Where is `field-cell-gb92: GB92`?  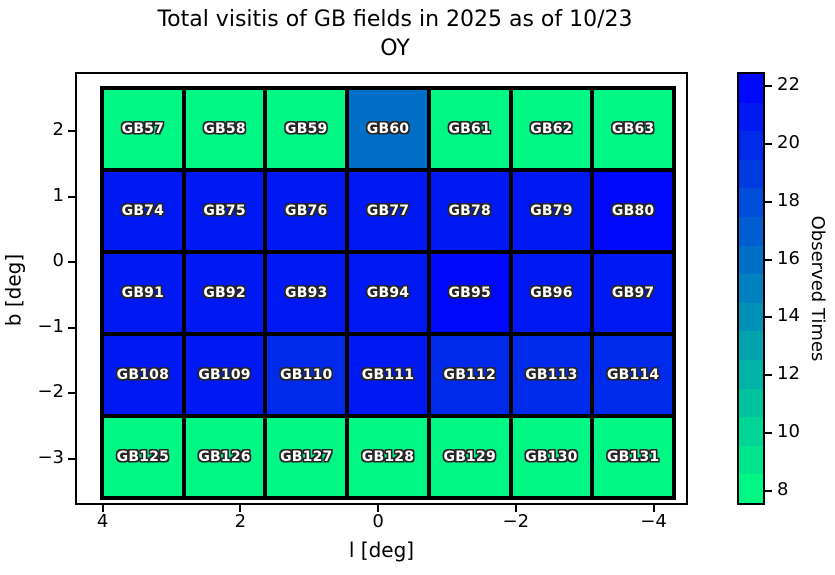
field-cell-gb92: GB92 is located at coordinates (224, 293).